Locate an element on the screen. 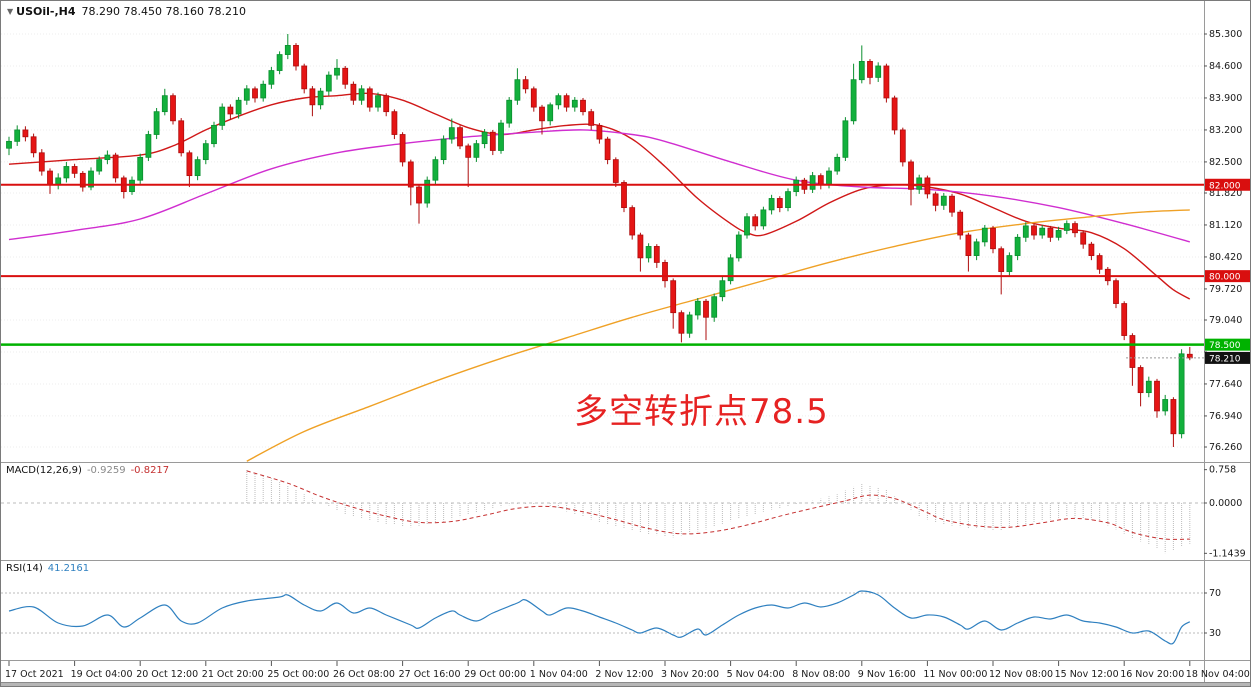 The width and height of the screenshot is (1251, 687). rsi-panel is located at coordinates (602, 617).